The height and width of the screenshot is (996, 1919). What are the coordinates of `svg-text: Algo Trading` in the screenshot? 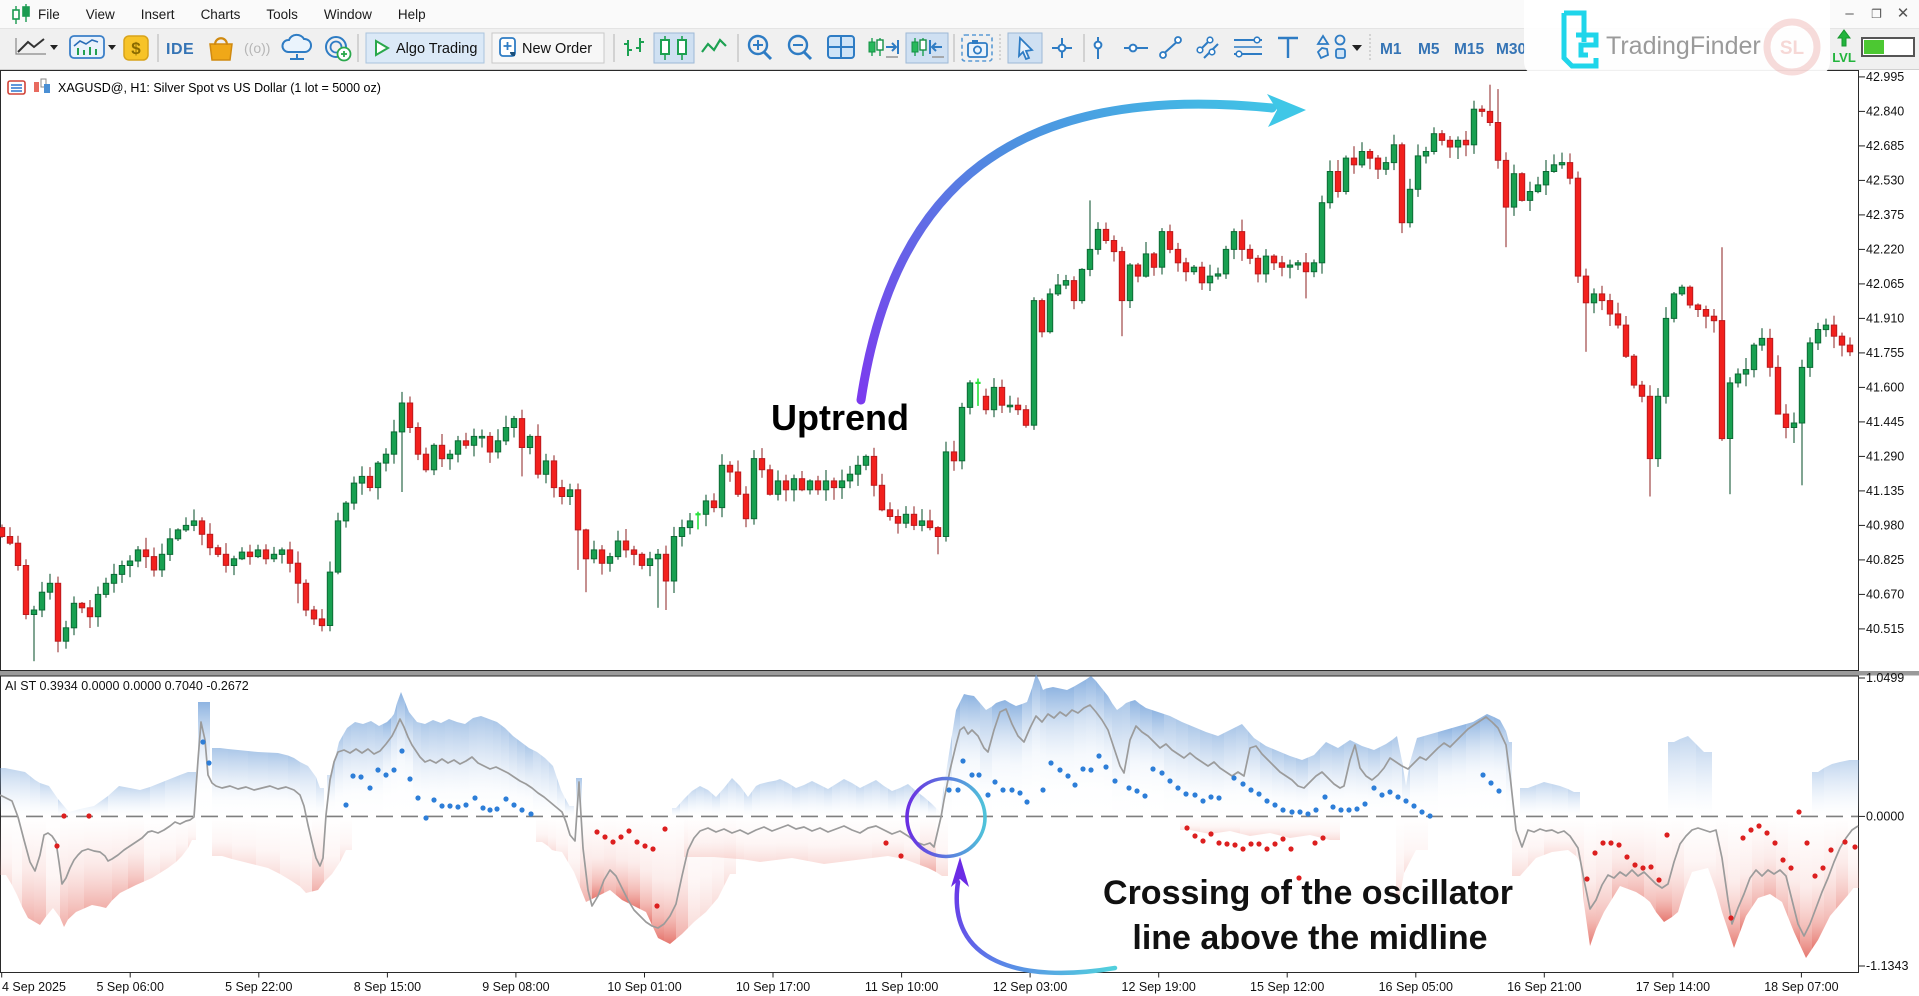 It's located at (436, 49).